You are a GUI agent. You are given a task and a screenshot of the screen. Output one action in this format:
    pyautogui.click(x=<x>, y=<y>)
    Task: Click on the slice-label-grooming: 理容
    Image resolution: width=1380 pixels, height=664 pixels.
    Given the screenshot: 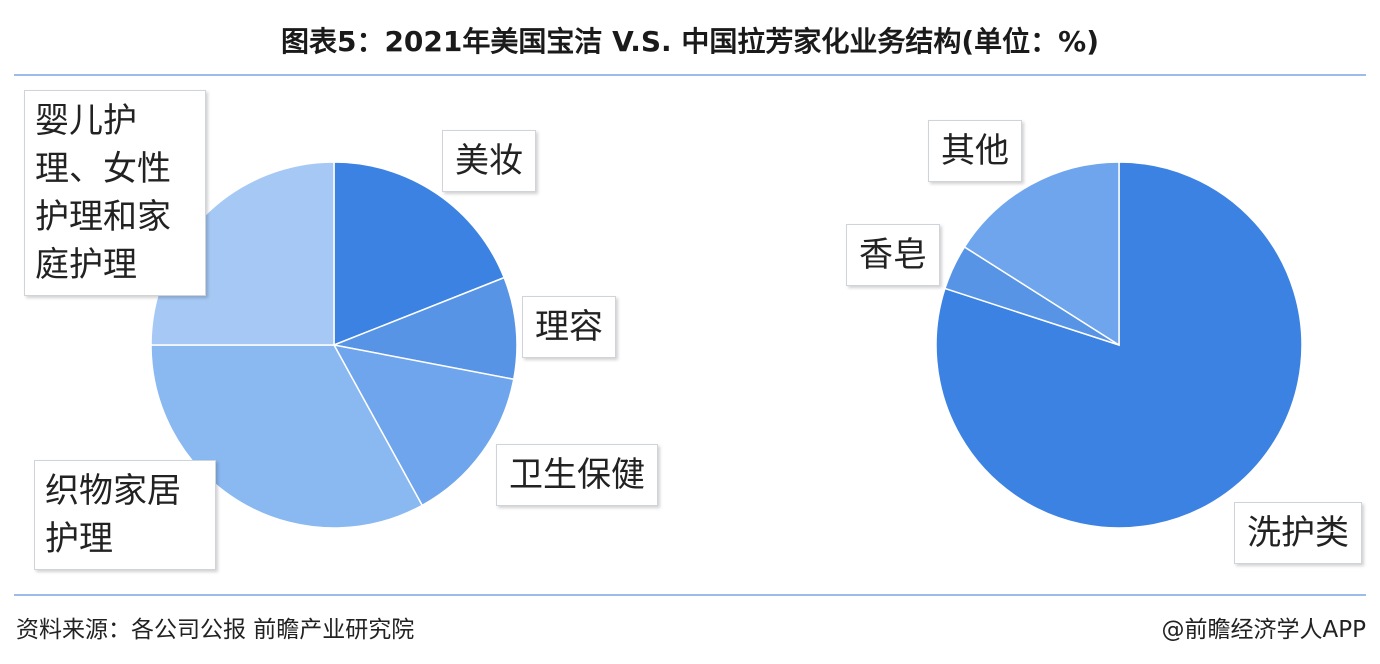 What is the action you would take?
    pyautogui.click(x=569, y=327)
    